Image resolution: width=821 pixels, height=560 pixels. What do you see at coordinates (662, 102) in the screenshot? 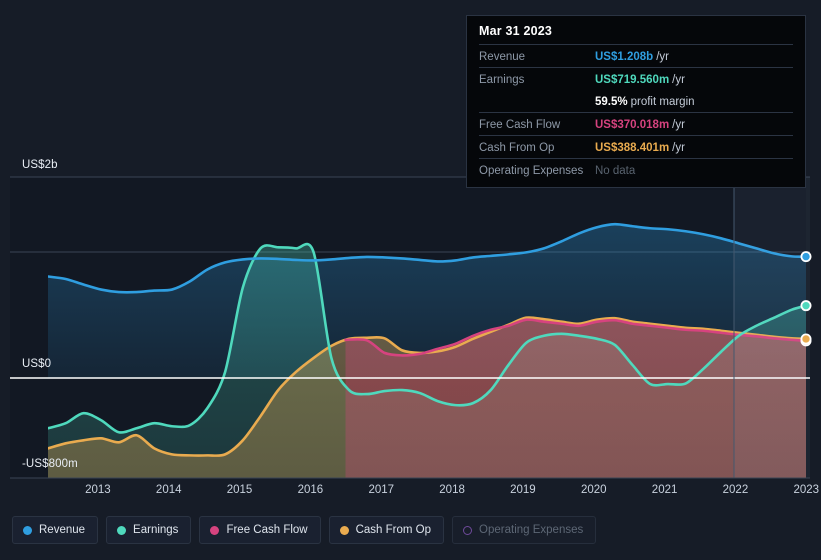
I see `tooltip-row-suffix: profit margin` at bounding box center [662, 102].